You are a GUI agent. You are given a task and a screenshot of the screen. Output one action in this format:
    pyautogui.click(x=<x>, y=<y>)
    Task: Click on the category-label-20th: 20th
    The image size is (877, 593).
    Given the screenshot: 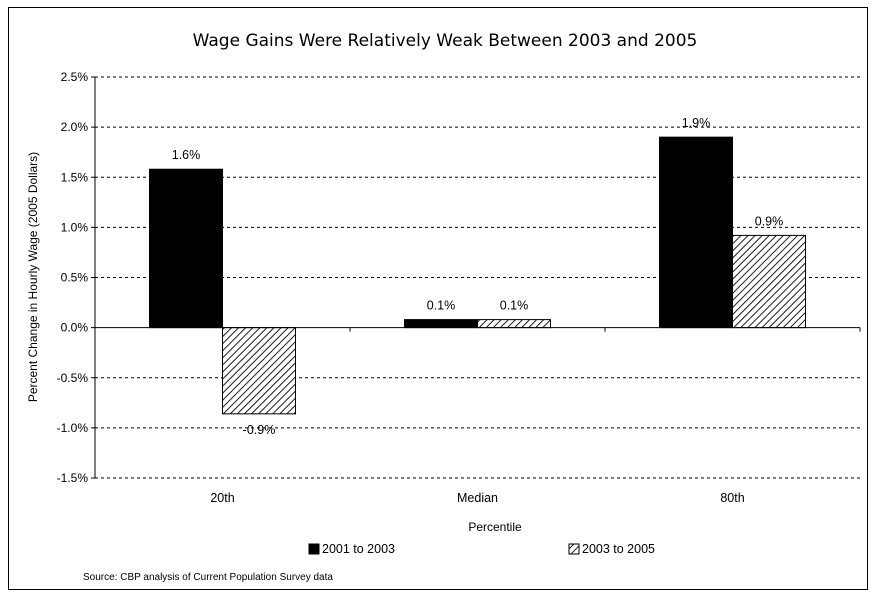 What is the action you would take?
    pyautogui.click(x=222, y=498)
    